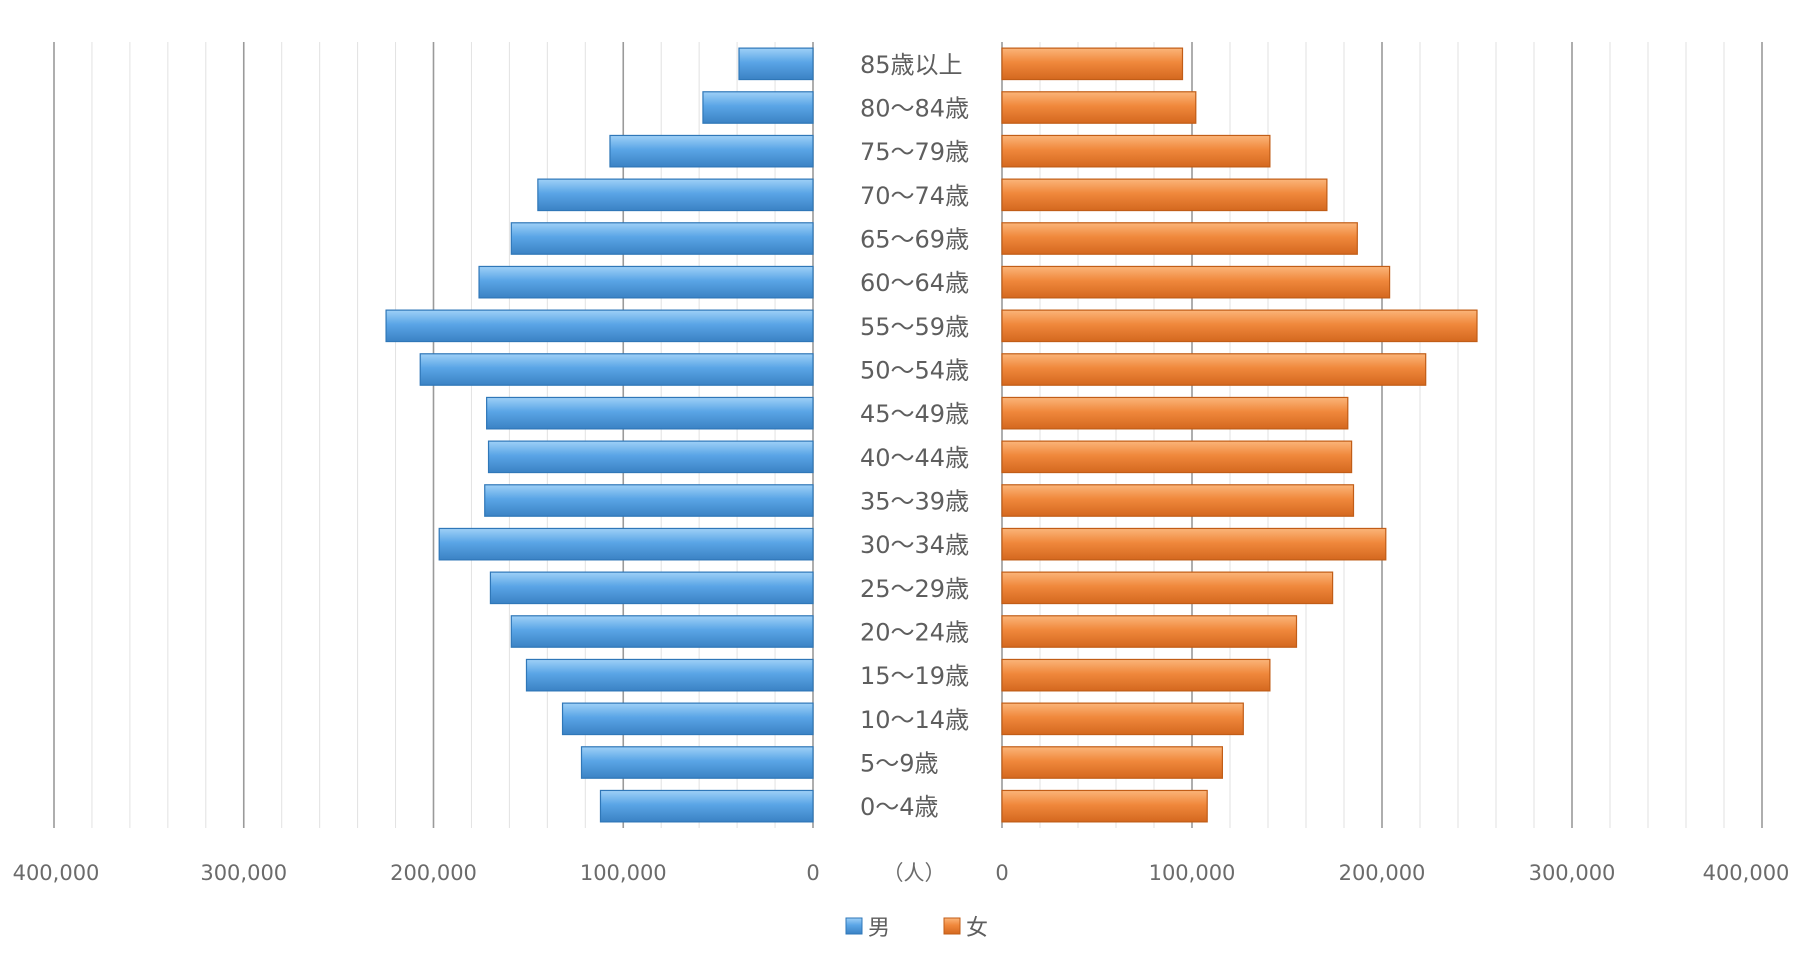 This screenshot has width=1804, height=980. Describe the element at coordinates (812, 873) in the screenshot. I see `tick-label-left: 0` at that location.